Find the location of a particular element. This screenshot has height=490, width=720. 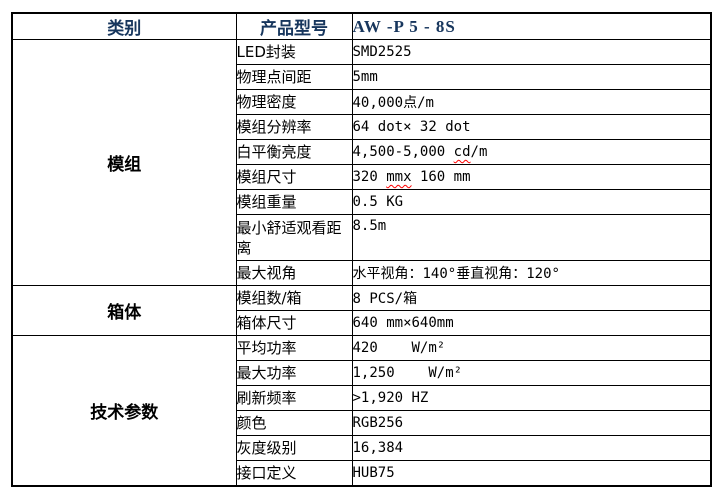

spec-value: 40,000点/m is located at coordinates (531, 102).